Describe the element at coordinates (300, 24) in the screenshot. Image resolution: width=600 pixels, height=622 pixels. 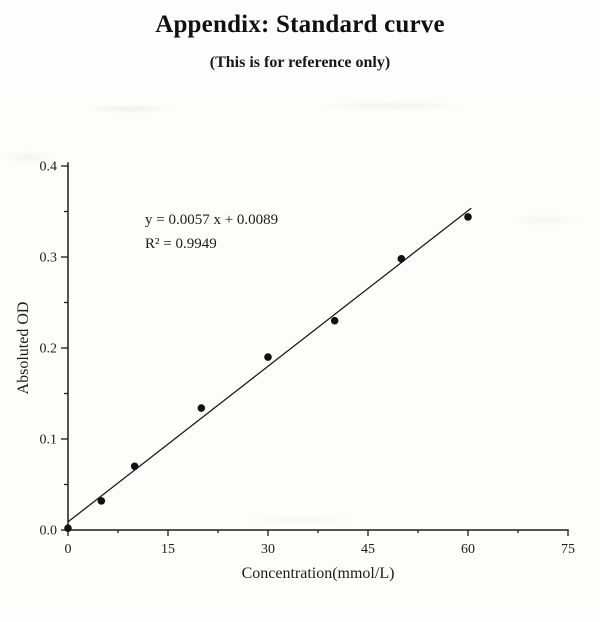
I see `page-title: Appendix: Standard curve` at that location.